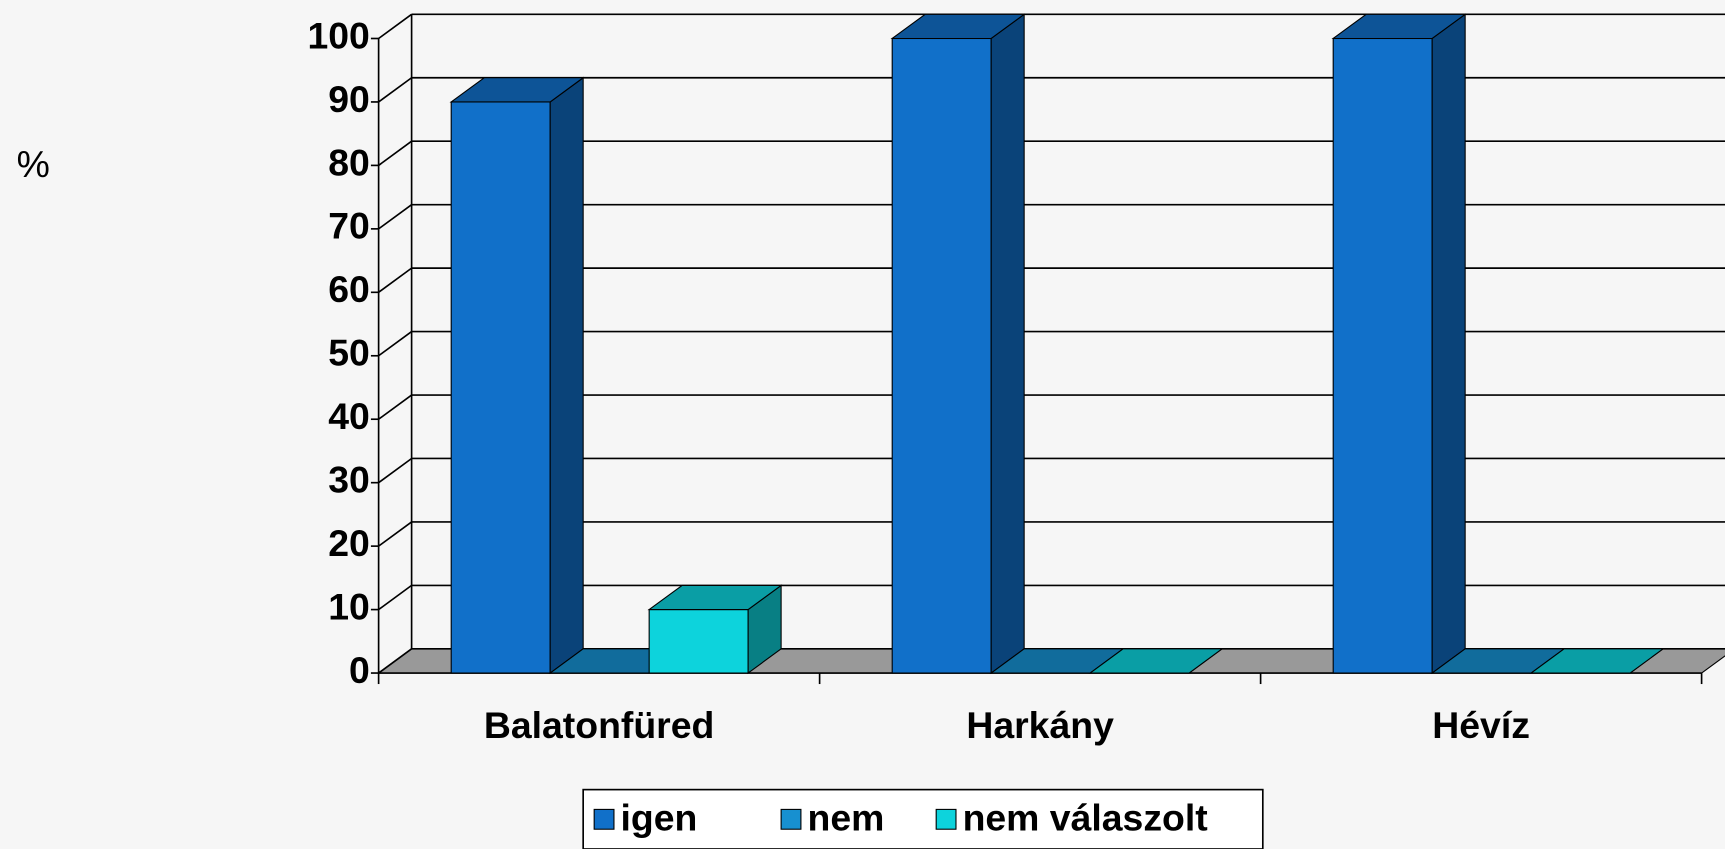 This screenshot has height=849, width=1725. What do you see at coordinates (349, 416) in the screenshot?
I see `y-tick-label: 40` at bounding box center [349, 416].